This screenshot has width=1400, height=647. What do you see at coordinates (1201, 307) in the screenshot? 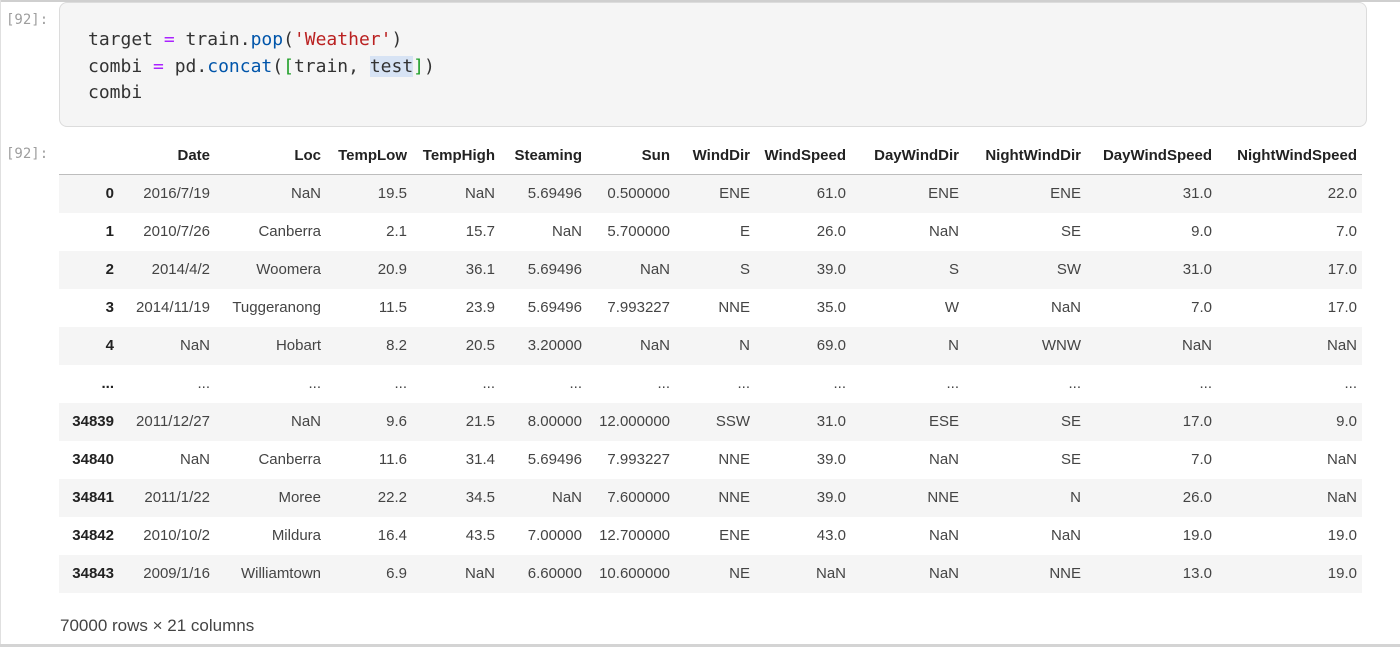
I see `table-cell: 7.0` at bounding box center [1201, 307].